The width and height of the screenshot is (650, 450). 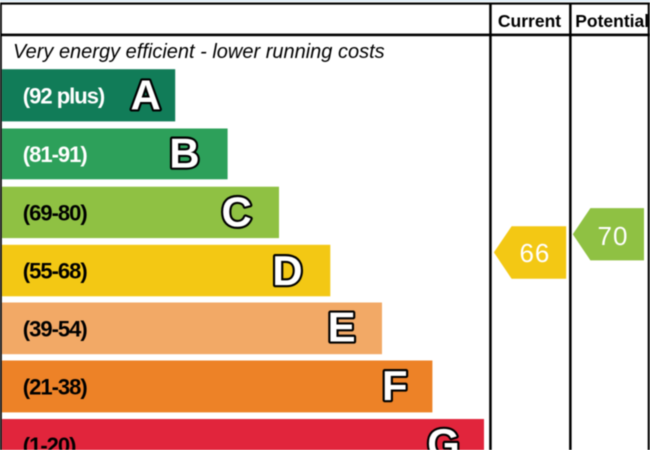 What do you see at coordinates (534, 253) in the screenshot?
I see `svg-text: 66` at bounding box center [534, 253].